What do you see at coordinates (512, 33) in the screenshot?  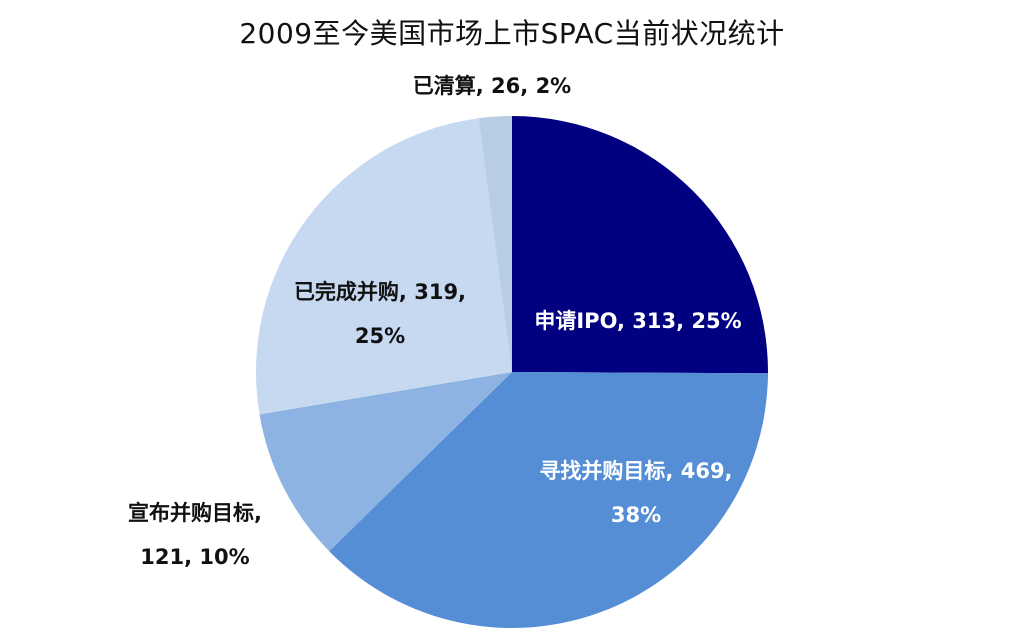 I see `chart-title: 2009至今美国市场上市SPAC当前状况统计` at bounding box center [512, 33].